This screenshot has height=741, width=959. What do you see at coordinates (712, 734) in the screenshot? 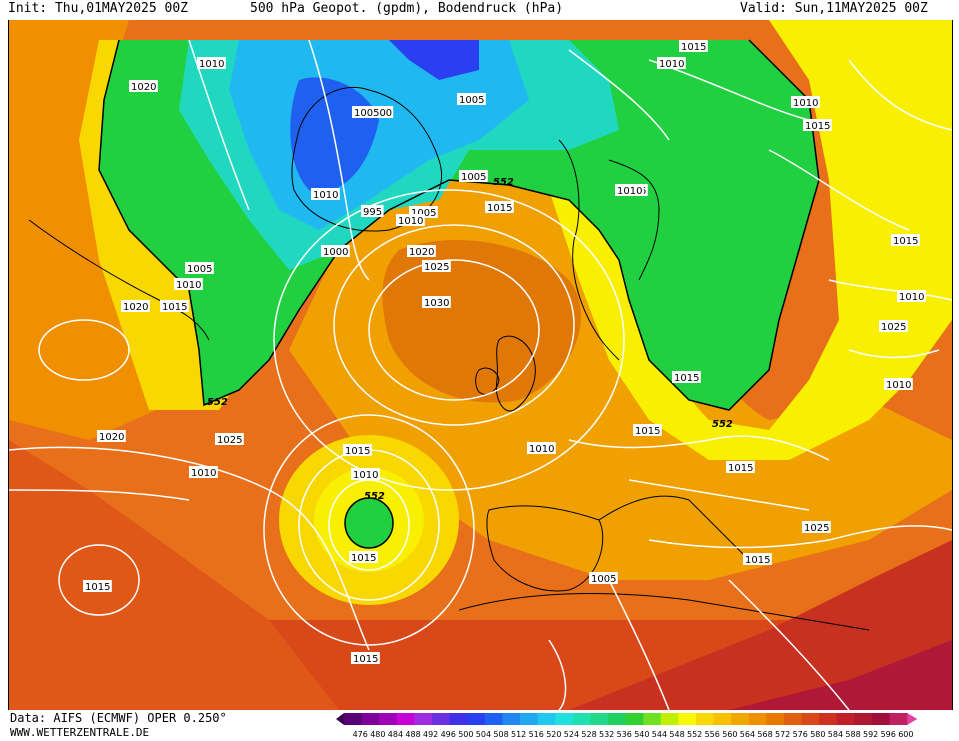
I see `colorbar-tick-label: 556` at bounding box center [712, 734].